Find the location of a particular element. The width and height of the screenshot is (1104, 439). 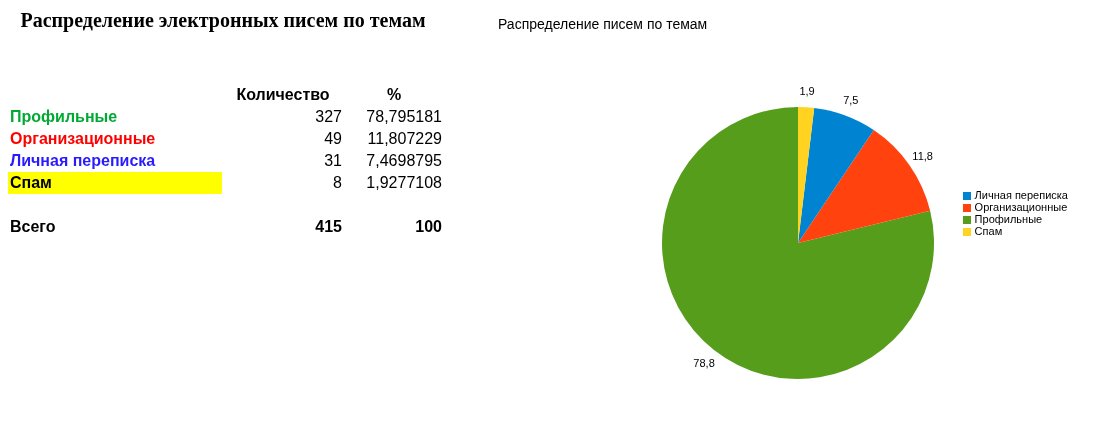

text: 7,4698795 is located at coordinates (404, 161).